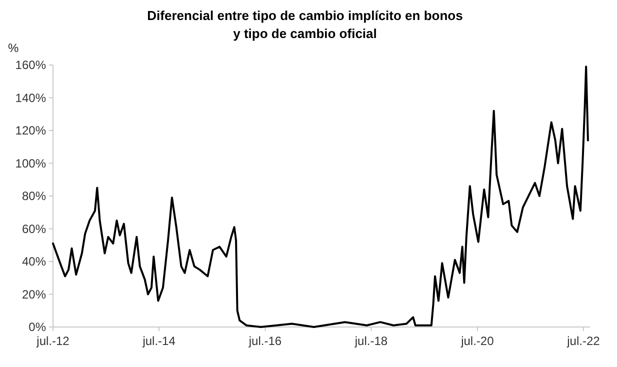 The height and width of the screenshot is (367, 617). I want to click on chart-title: Diferencial entre tipo de cambio implícito en bonos y tipo de cambio oficial, so click(305, 24).